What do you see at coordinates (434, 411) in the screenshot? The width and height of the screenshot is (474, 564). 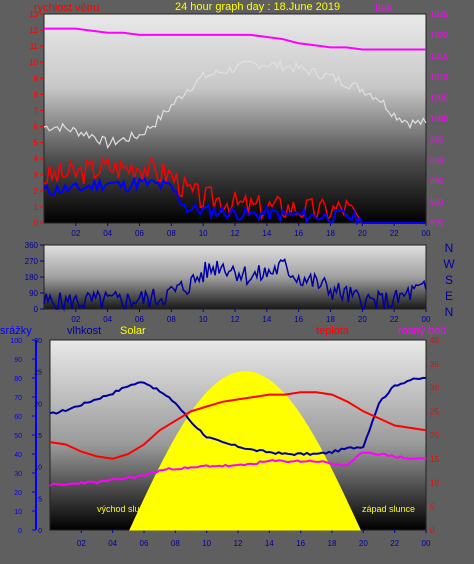 I see `temperature-tick-label: 25` at bounding box center [434, 411].